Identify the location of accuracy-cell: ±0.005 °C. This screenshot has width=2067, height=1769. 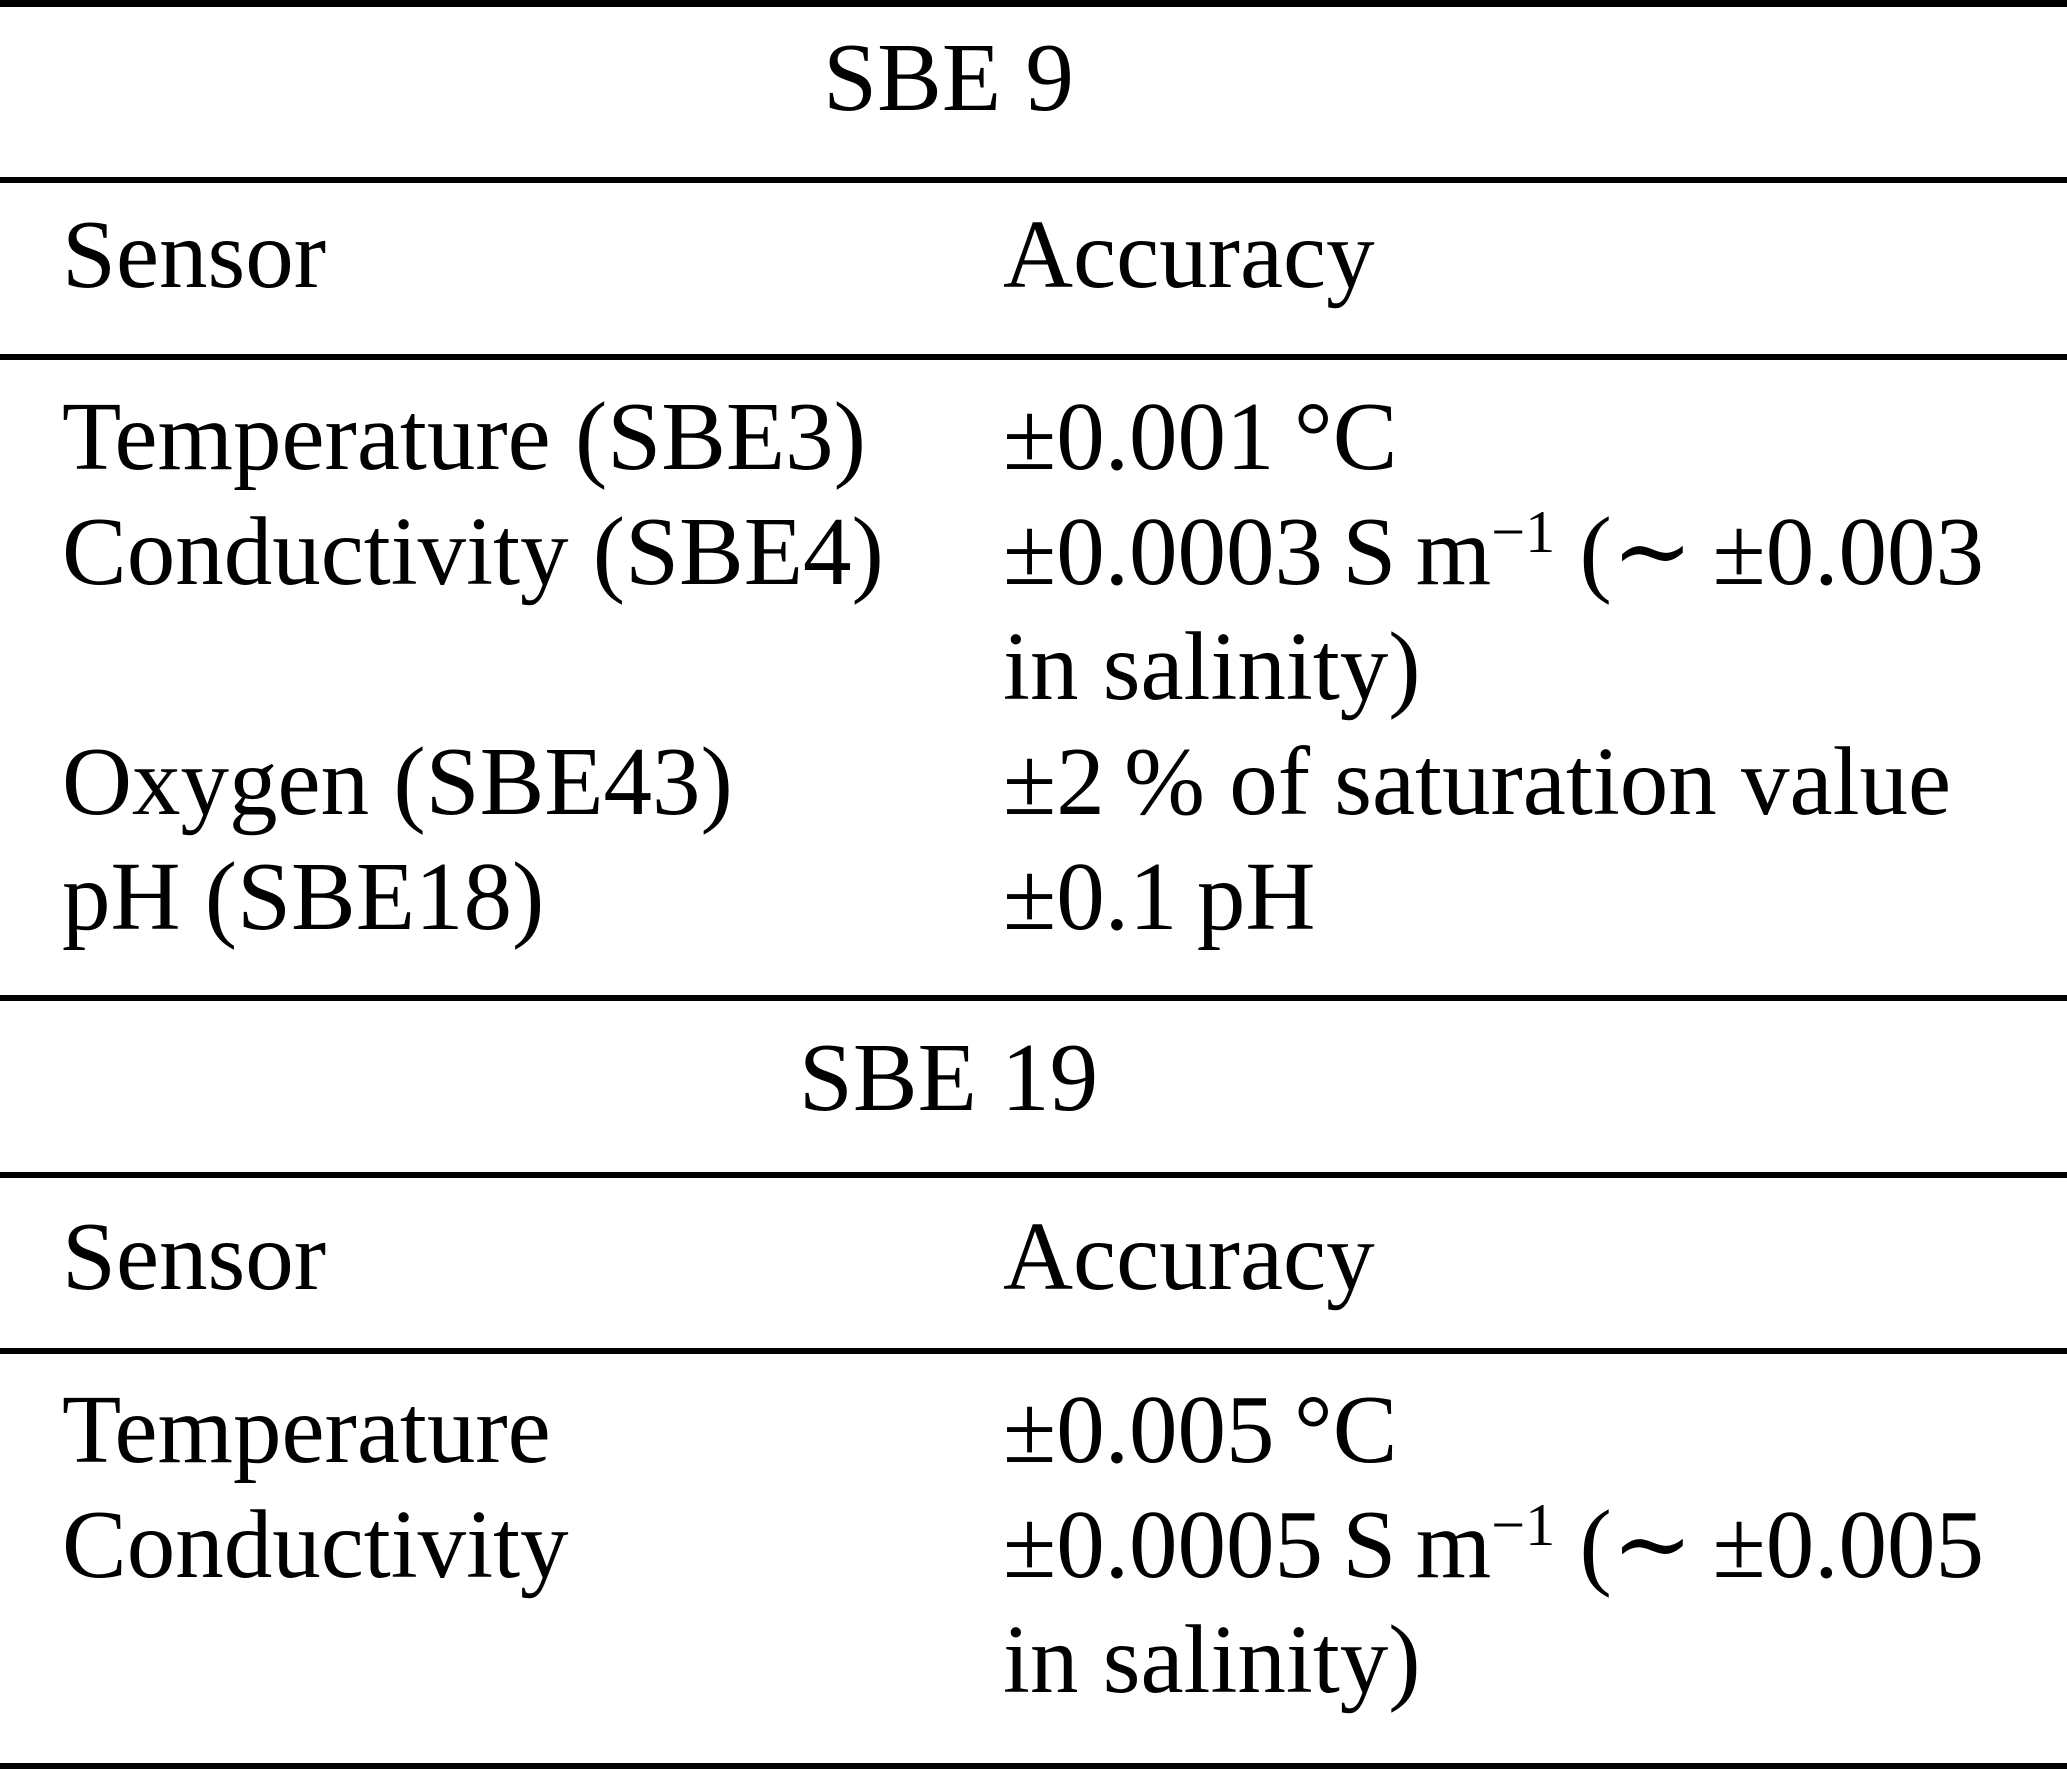
(1200, 1429).